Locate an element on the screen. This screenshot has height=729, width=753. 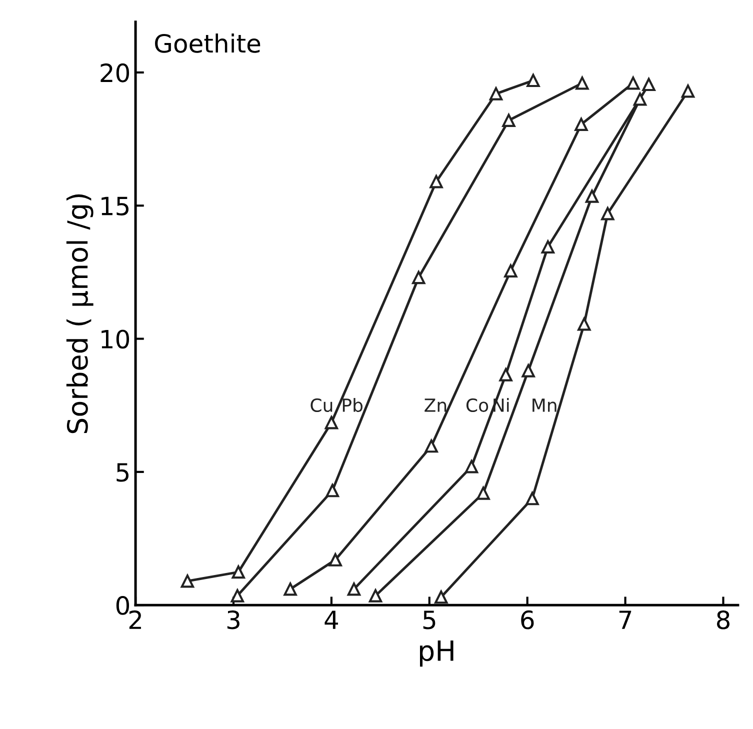
series-label: Cu is located at coordinates (321, 405).